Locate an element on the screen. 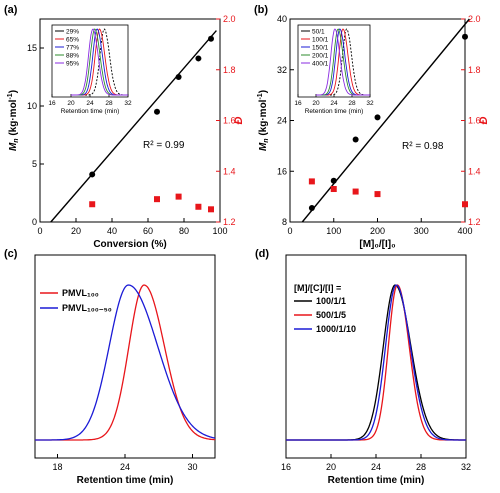 The width and height of the screenshot is (500, 493). inset-legend-label: 150/1 is located at coordinates (320, 48).